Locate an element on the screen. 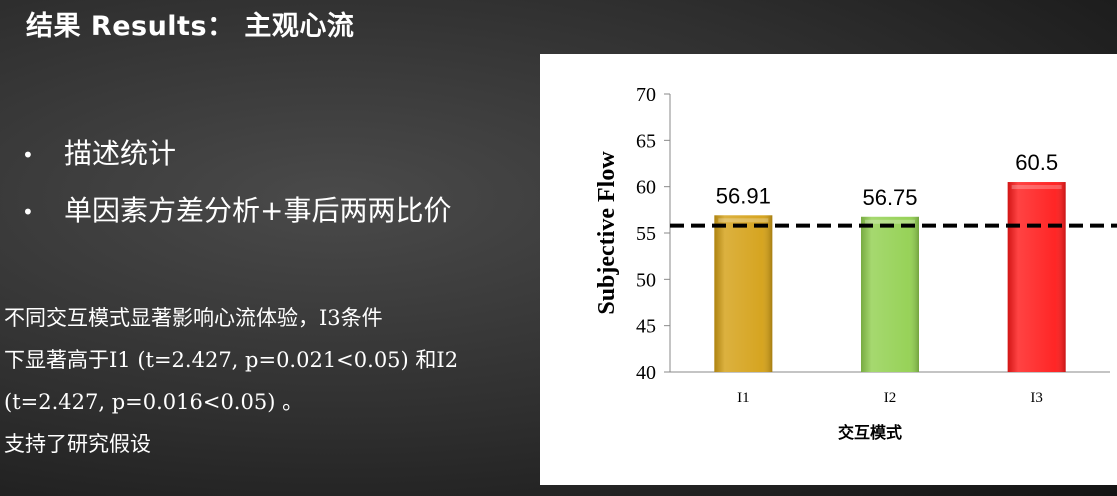 The image size is (1117, 496). x-tick-label: I2 is located at coordinates (890, 398).